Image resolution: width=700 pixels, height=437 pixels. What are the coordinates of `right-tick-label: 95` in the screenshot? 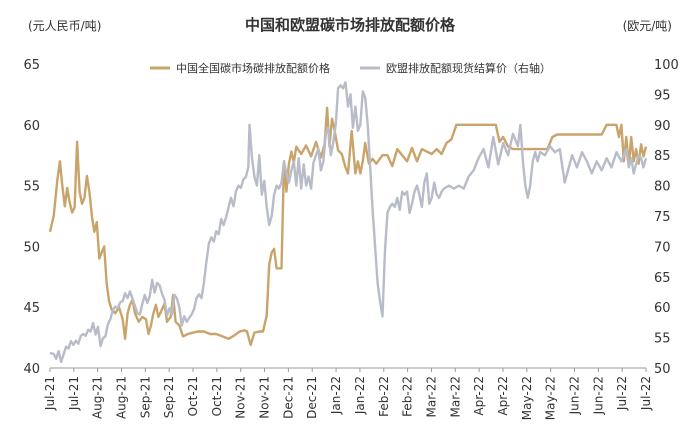 It's located at (662, 95).